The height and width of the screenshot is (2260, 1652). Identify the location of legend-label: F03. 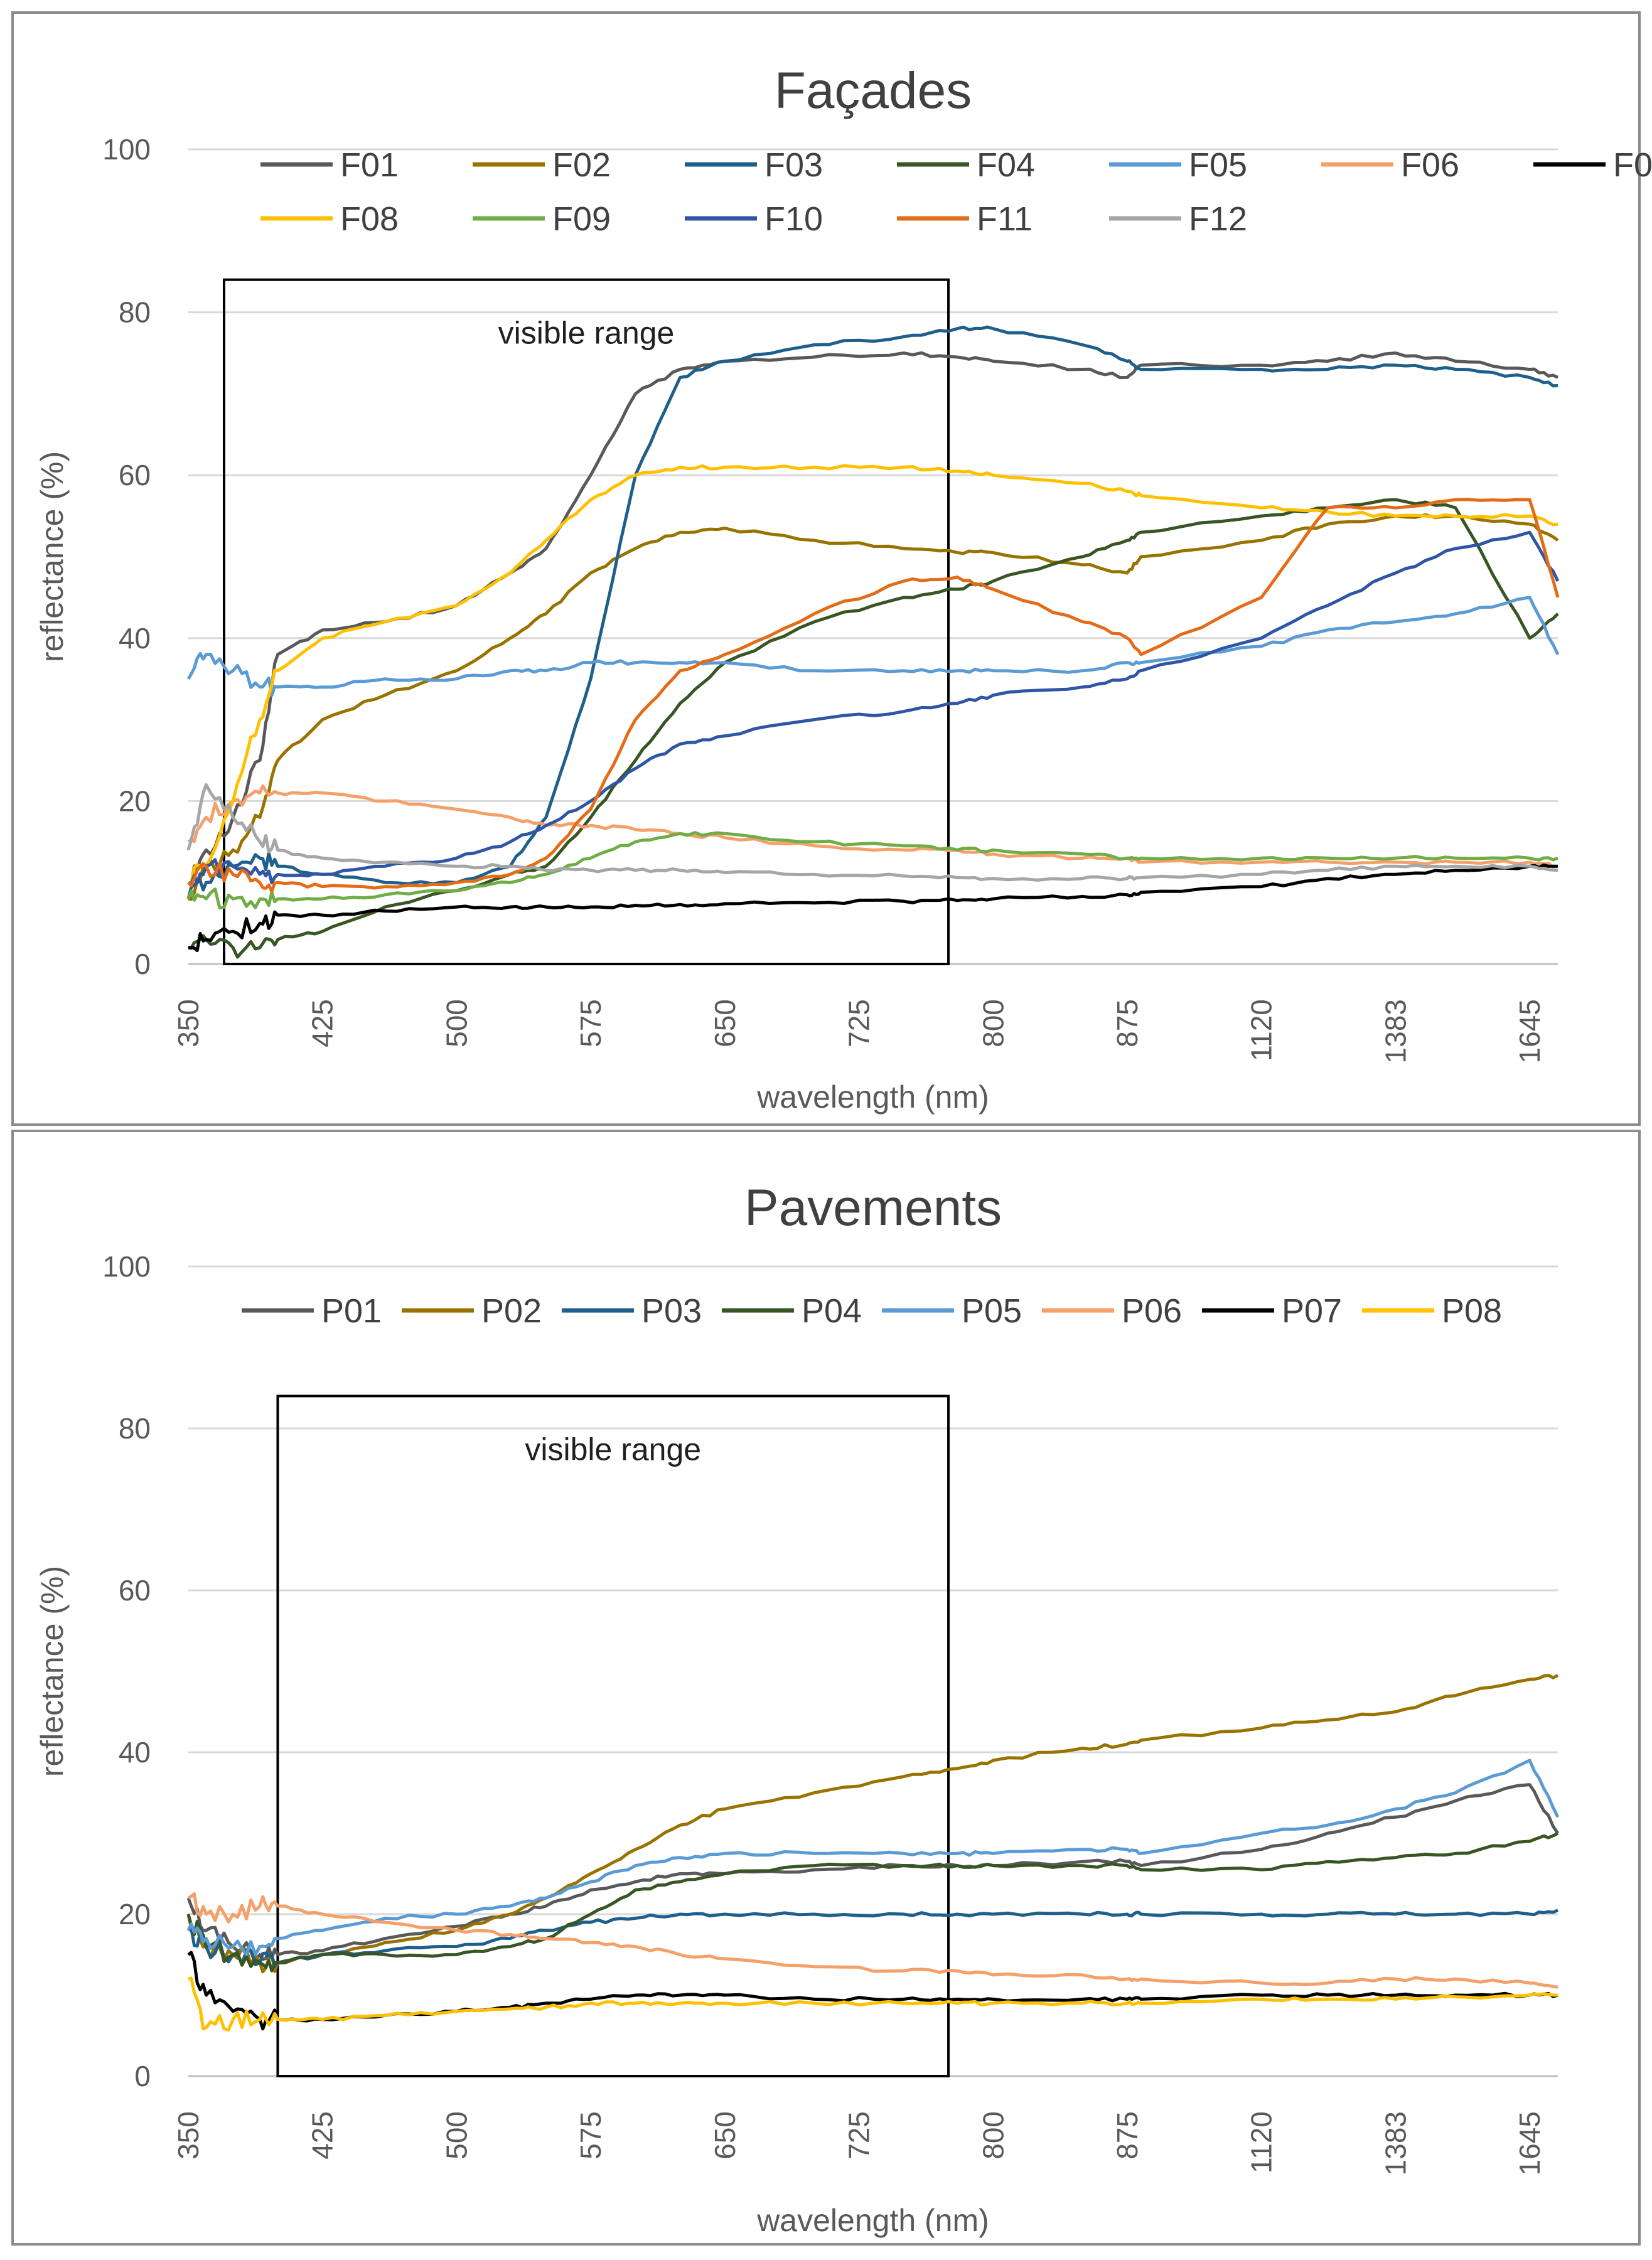
(793, 165).